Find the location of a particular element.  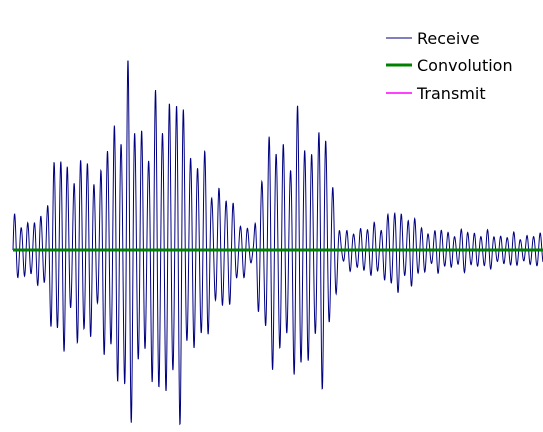

legend-label-convolution: Convolution is located at coordinates (465, 65).